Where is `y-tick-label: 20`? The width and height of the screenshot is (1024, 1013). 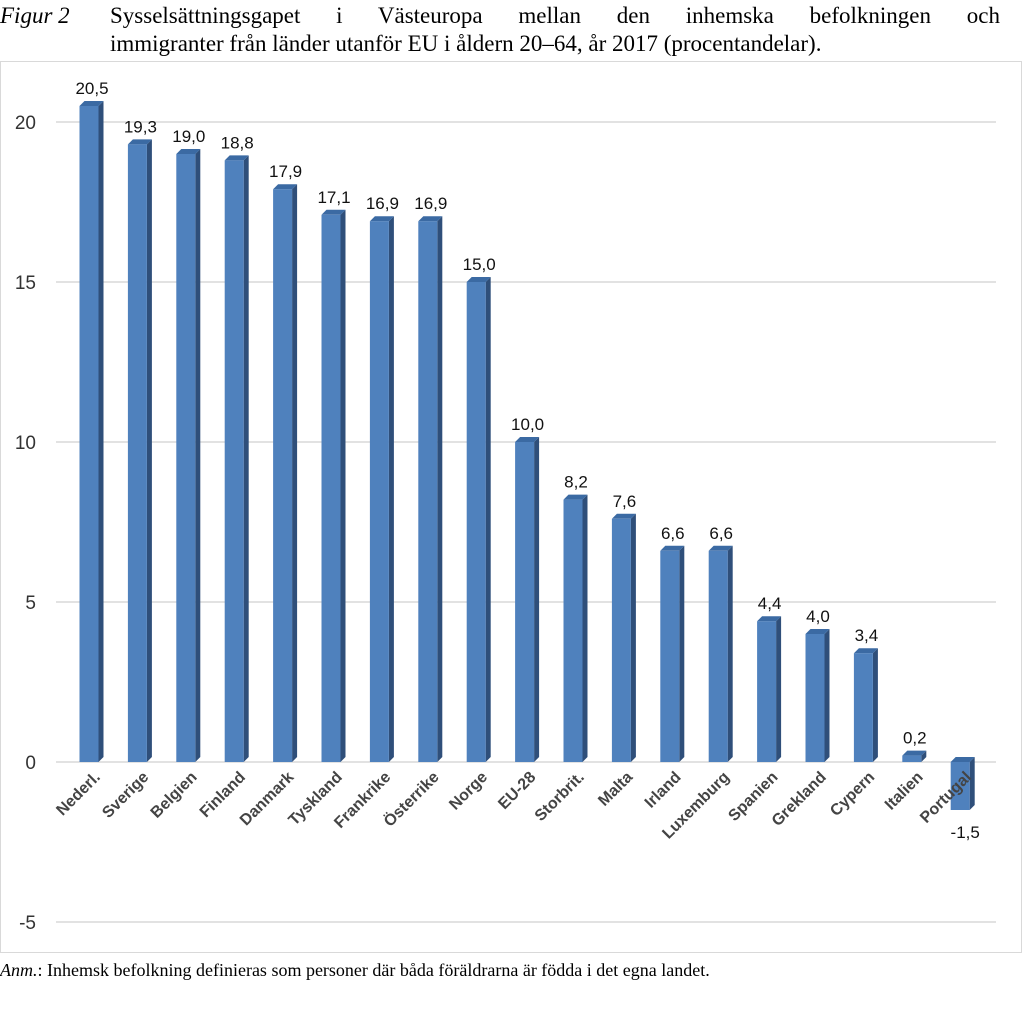 y-tick-label: 20 is located at coordinates (25, 123).